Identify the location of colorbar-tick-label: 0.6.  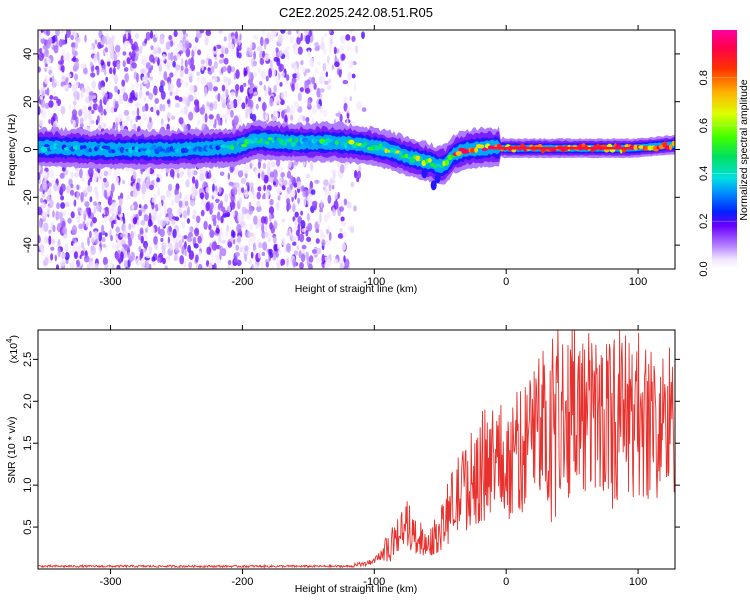
(704, 125).